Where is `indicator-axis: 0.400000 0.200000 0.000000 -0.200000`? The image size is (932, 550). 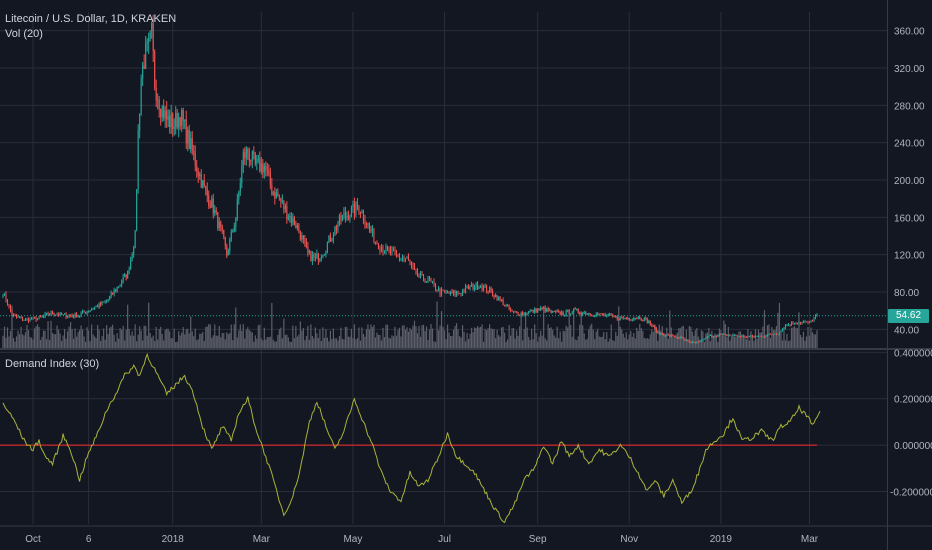 indicator-axis: 0.400000 0.200000 0.000000 -0.200000 is located at coordinates (911, 423).